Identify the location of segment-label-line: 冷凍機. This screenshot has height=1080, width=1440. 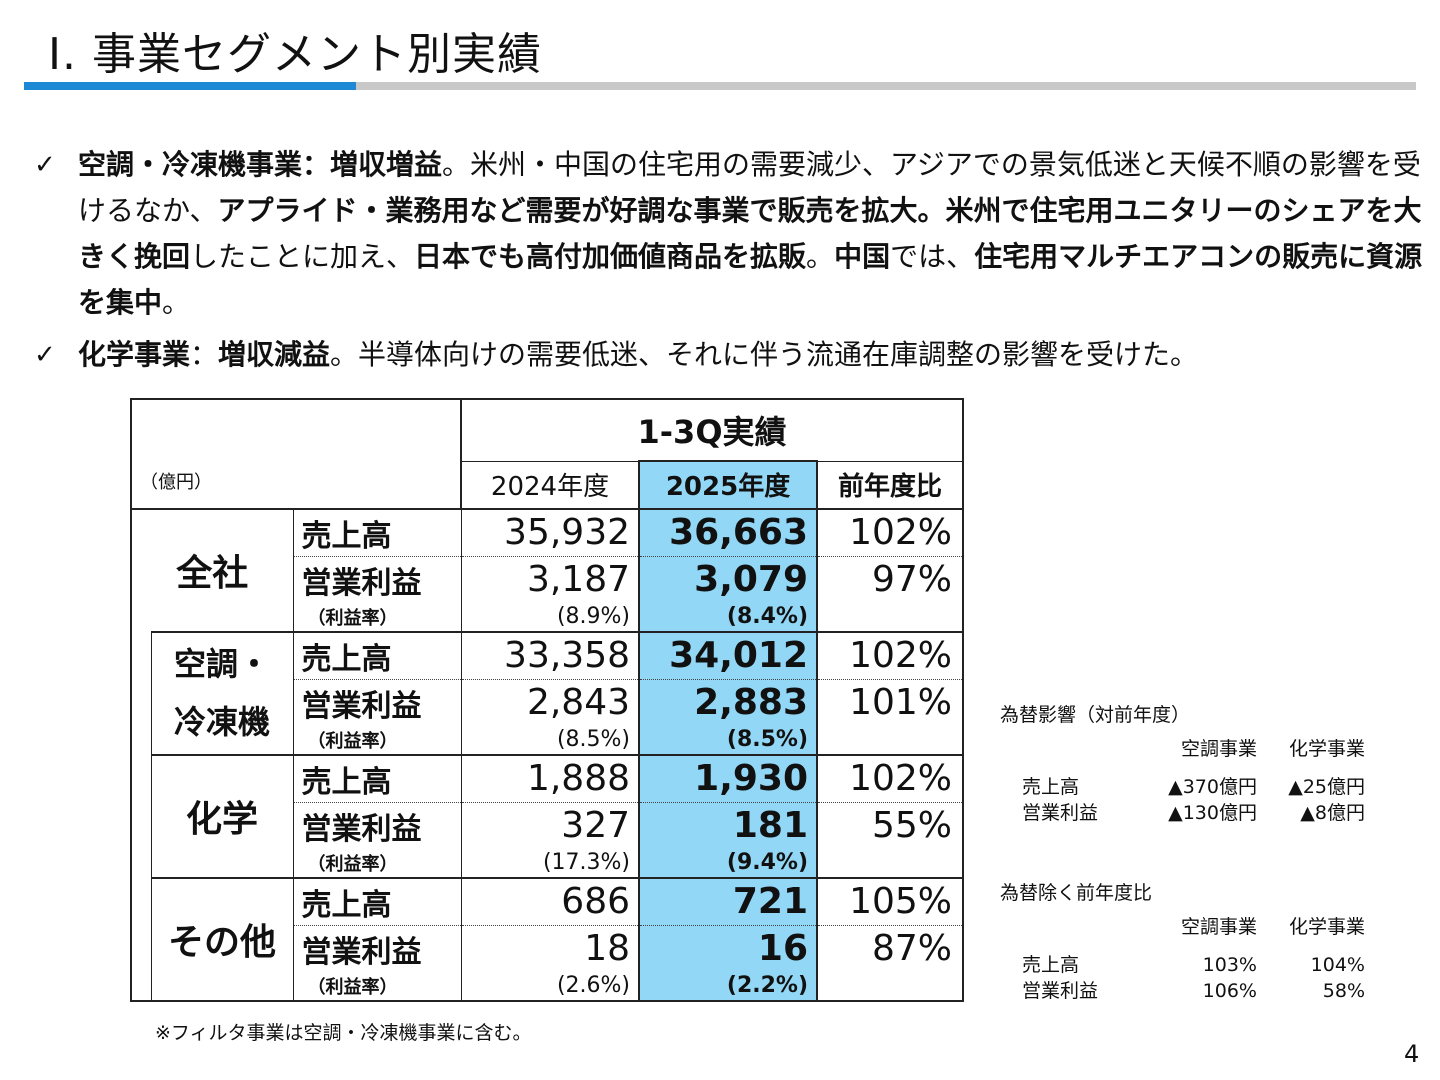
(221, 722).